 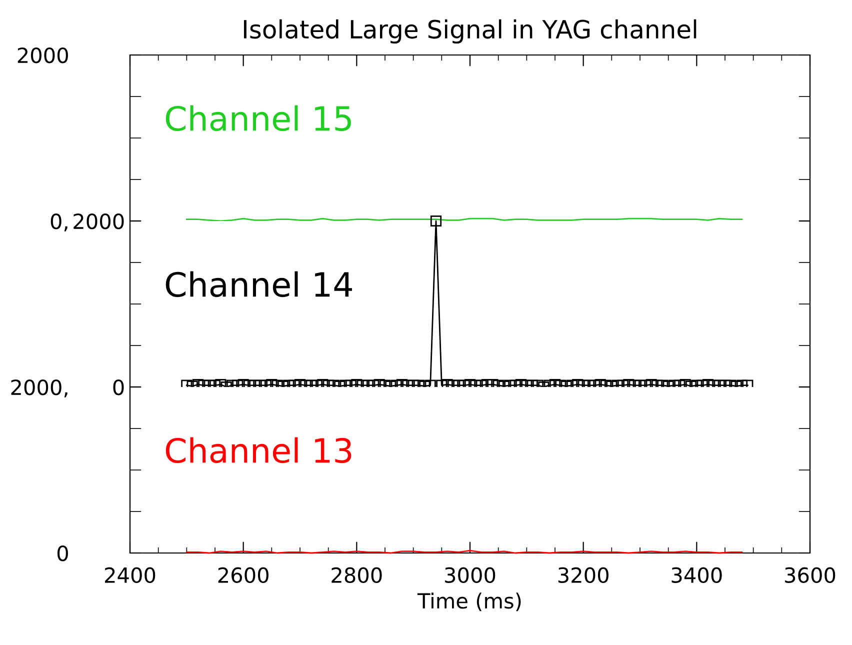 What do you see at coordinates (259, 450) in the screenshot?
I see `text: Channel 13` at bounding box center [259, 450].